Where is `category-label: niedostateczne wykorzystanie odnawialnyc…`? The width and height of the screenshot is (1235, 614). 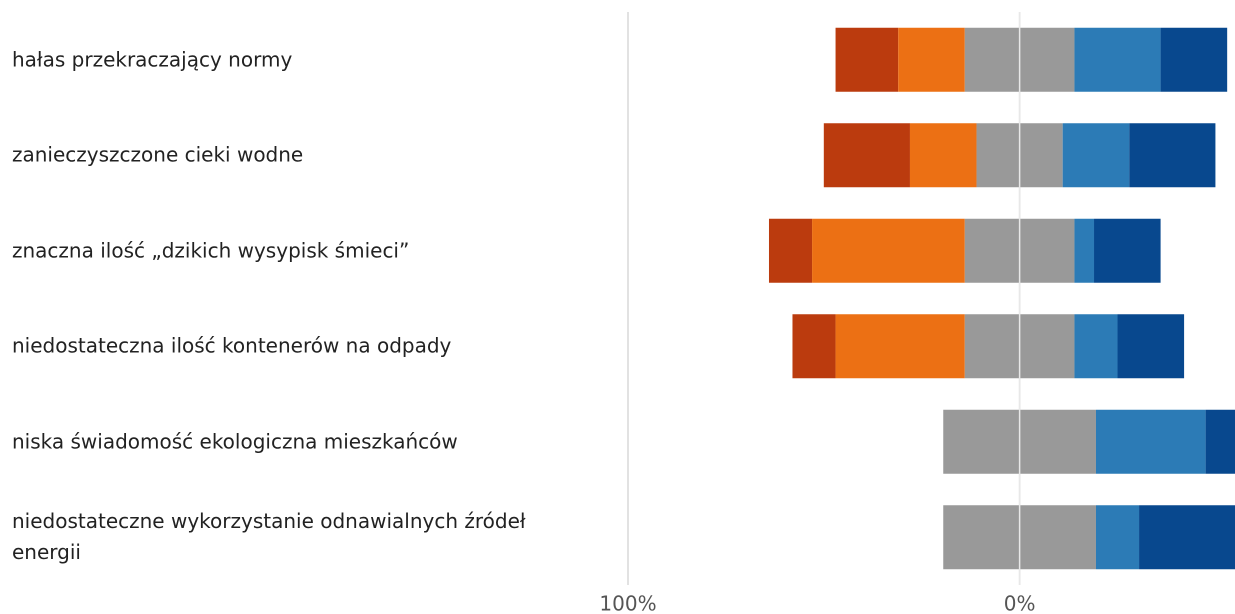 category-label: niedostateczne wykorzystanie odnawialnyc… is located at coordinates (269, 537).